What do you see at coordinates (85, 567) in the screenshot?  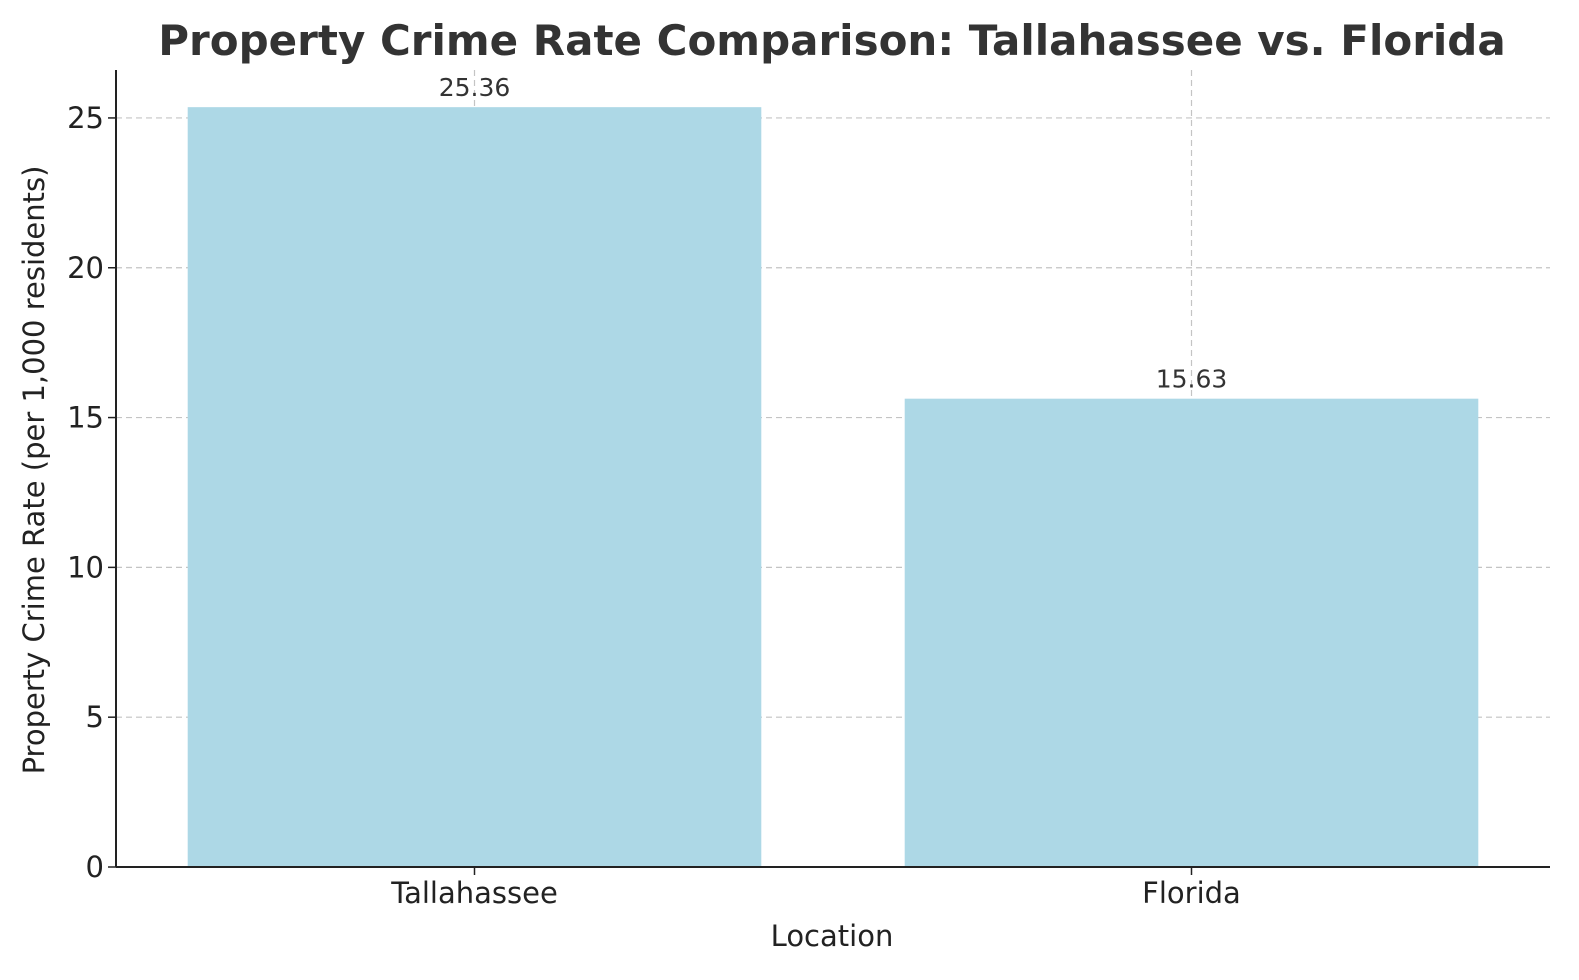 I see `y-tick-label: 10` at bounding box center [85, 567].